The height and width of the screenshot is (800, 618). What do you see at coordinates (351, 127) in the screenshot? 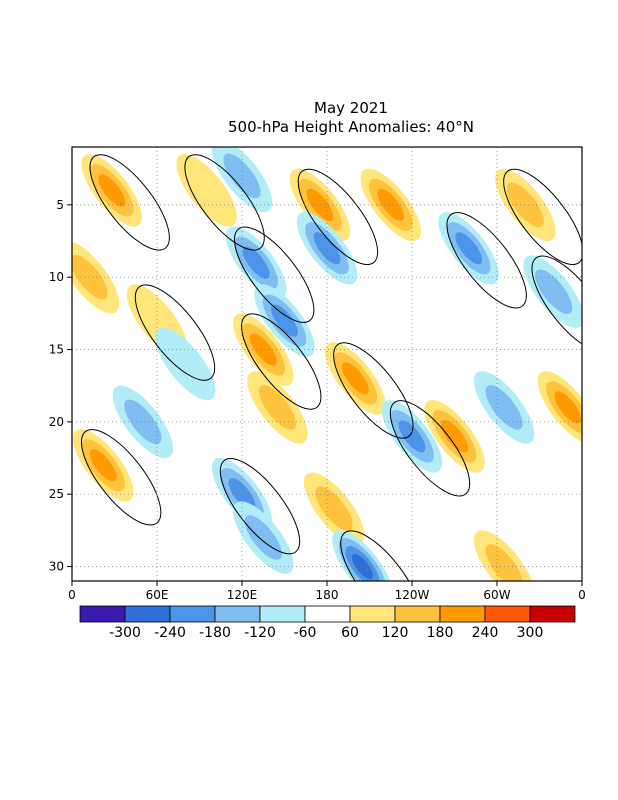
I see `chart-subtitle: 500-hPa Height Anomalies: 40°N` at bounding box center [351, 127].